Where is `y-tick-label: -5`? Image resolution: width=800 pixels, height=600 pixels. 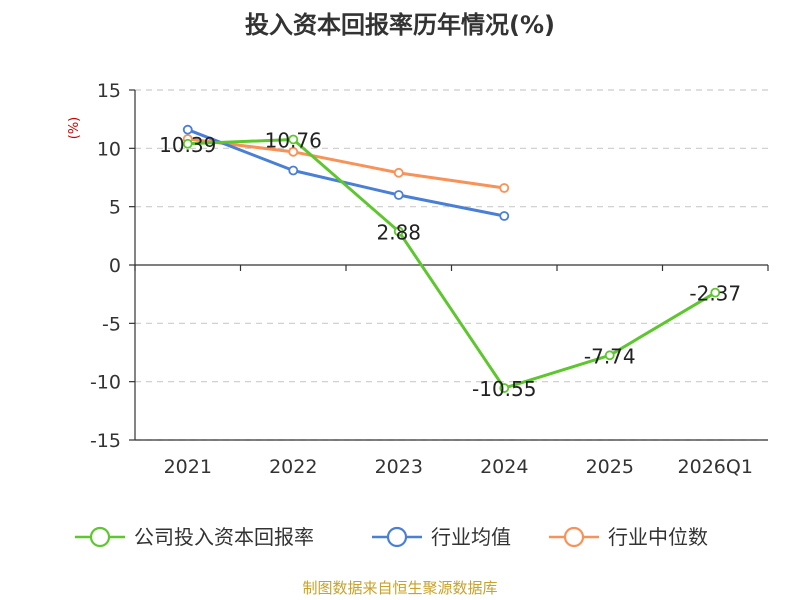 y-tick-label: -5 is located at coordinates (111, 324).